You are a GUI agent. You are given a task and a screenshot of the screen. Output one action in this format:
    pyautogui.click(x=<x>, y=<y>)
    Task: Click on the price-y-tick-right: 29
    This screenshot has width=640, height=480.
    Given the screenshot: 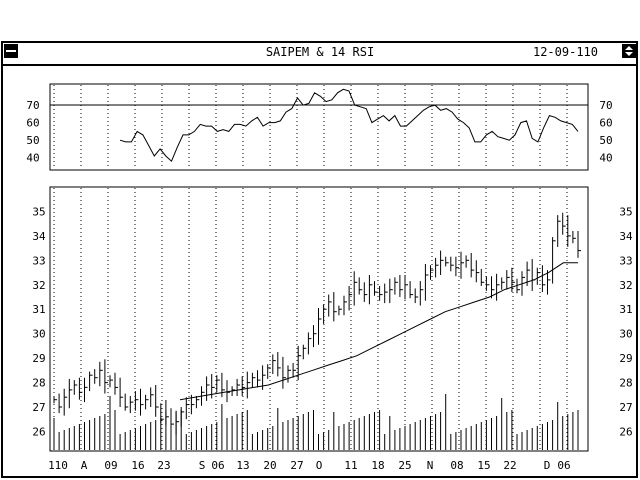 What is the action you would take?
    pyautogui.click(x=625, y=358)
    